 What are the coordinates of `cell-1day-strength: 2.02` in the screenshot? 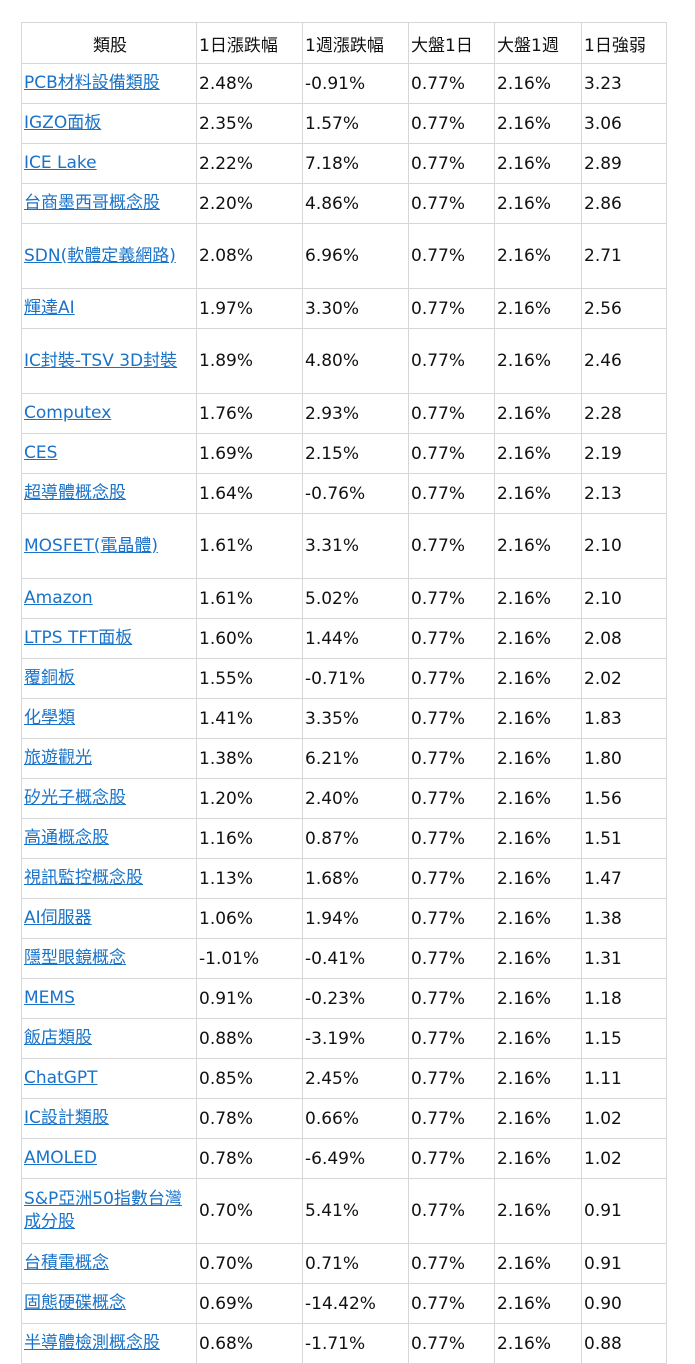 It's located at (624, 678).